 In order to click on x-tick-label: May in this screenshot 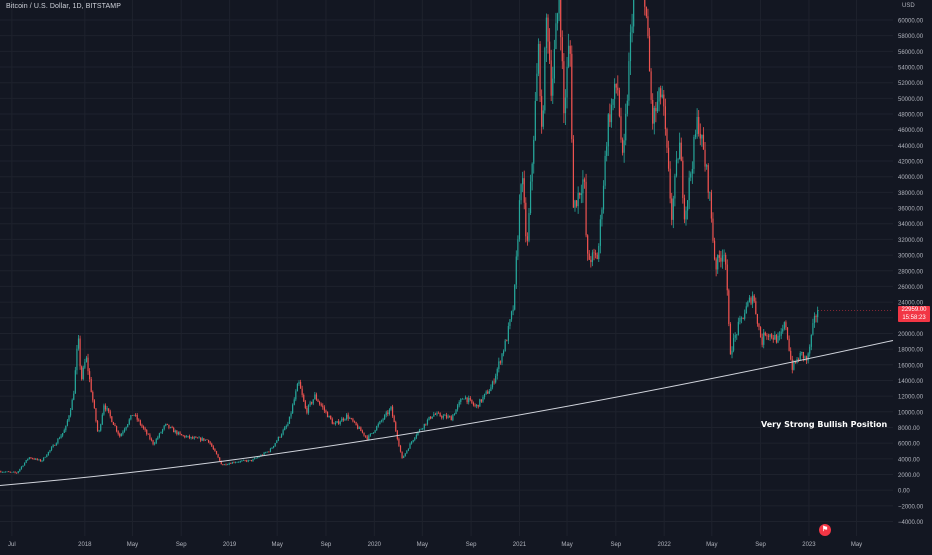, I will do `click(132, 545)`.